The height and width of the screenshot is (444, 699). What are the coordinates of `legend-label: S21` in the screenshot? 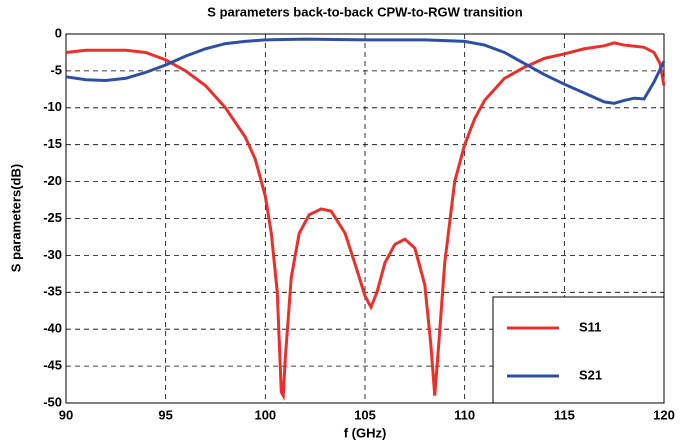 It's located at (590, 374).